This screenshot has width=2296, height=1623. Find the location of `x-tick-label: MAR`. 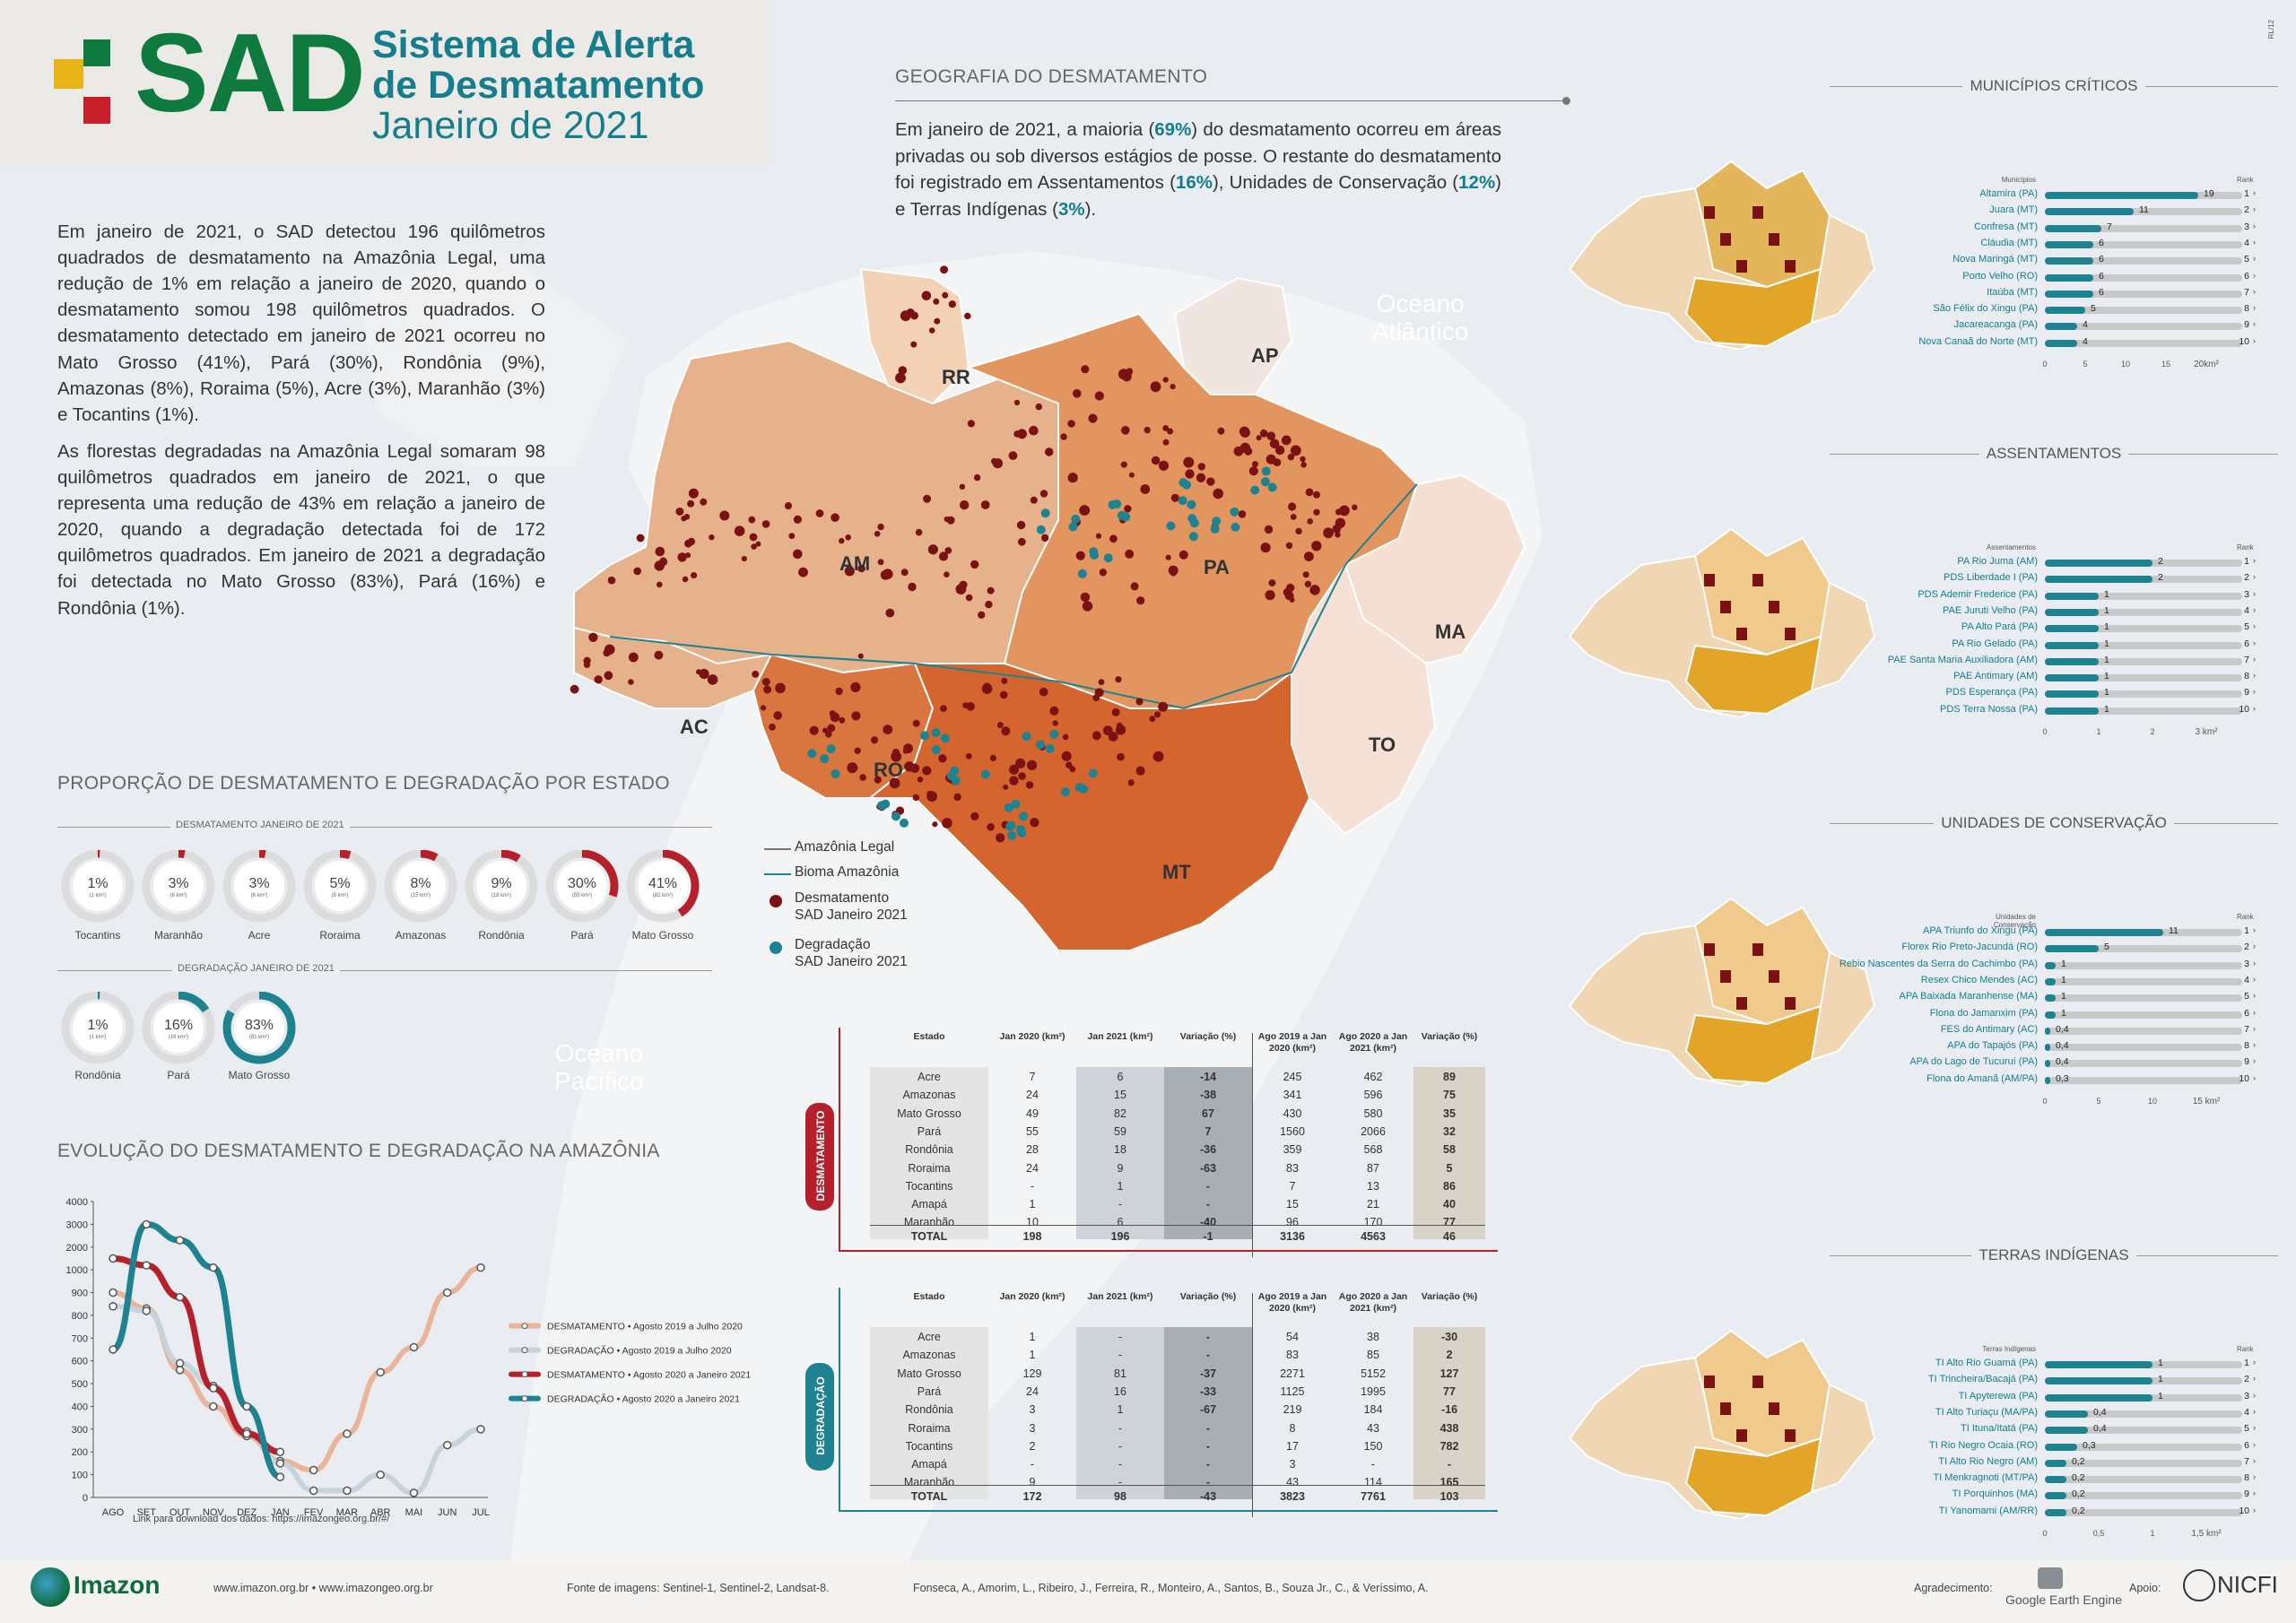

x-tick-label: MAR is located at coordinates (347, 1512).